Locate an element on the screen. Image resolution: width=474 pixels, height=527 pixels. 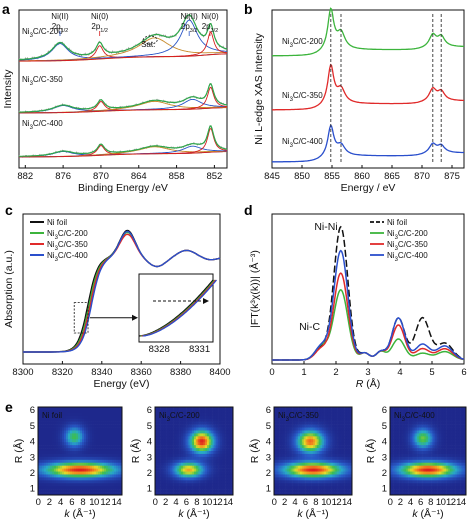
fit-envelope-line is located at coordinates (123, 37).